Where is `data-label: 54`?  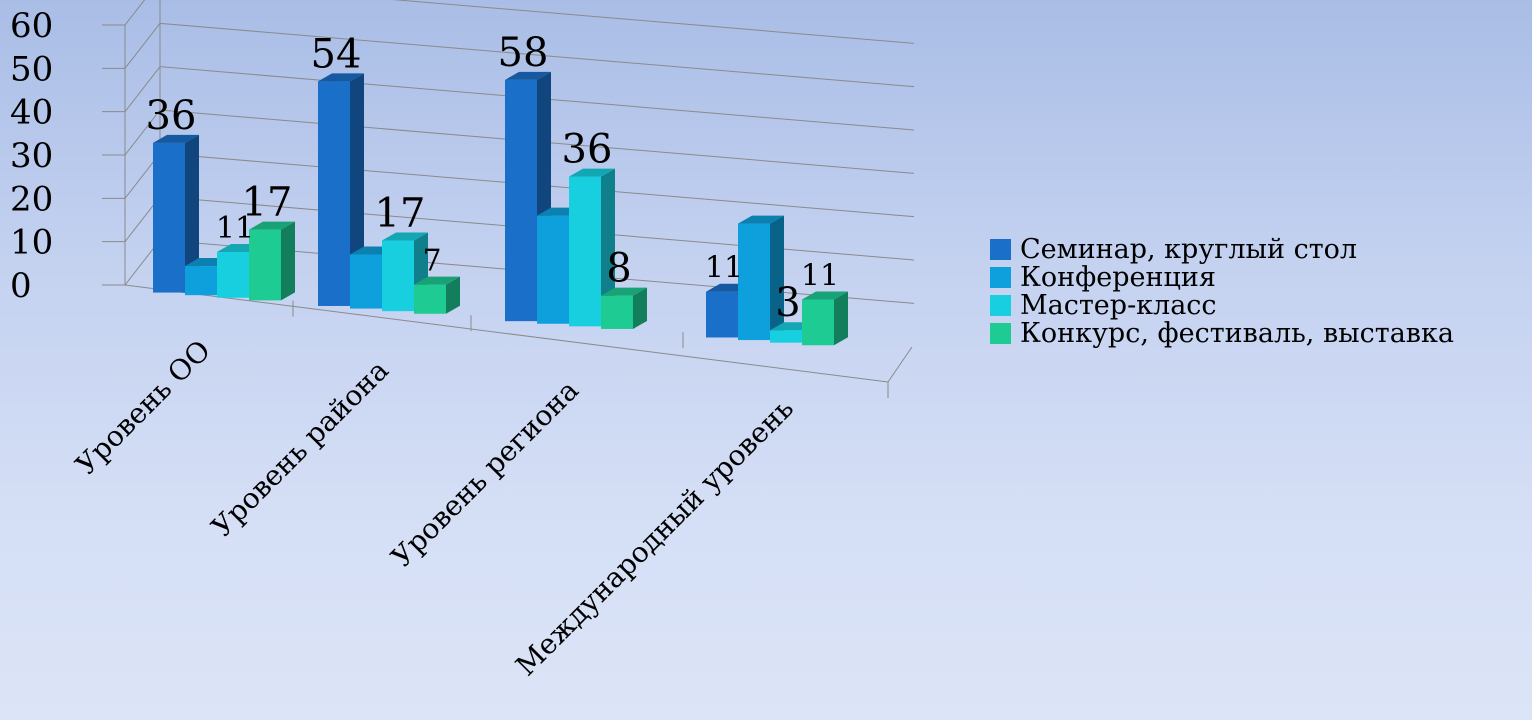 data-label: 54 is located at coordinates (336, 54).